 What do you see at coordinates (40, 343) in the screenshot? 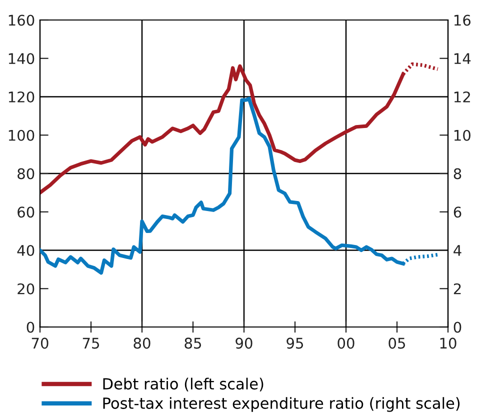
I see `x-tick-label: 70` at bounding box center [40, 343].